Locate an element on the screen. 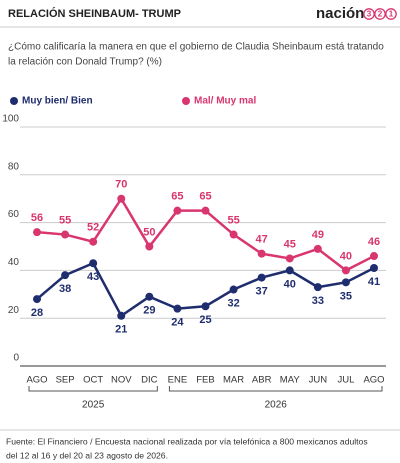  x-tick-label: OCT is located at coordinates (93, 380).